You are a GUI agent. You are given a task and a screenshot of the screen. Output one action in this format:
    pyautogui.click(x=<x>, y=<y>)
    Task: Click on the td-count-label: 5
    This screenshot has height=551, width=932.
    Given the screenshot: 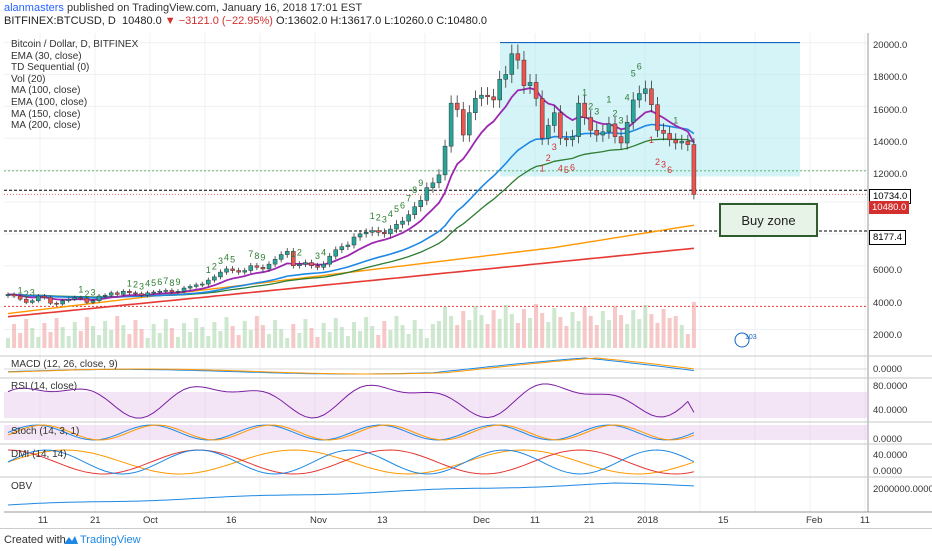 What is the action you would take?
    pyautogui.click(x=396, y=209)
    